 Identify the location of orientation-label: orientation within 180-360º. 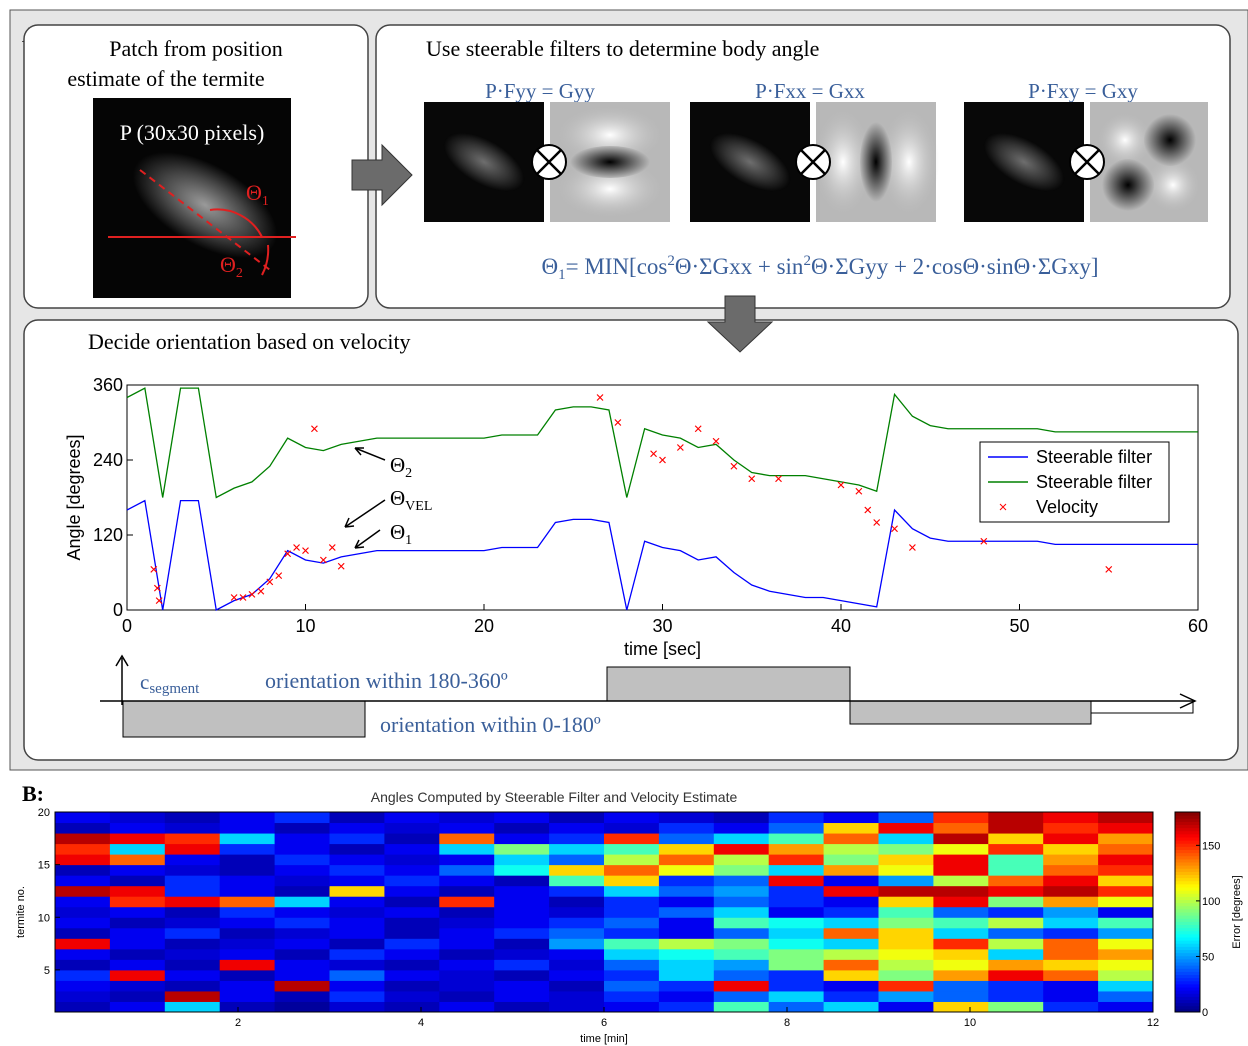
(386, 680).